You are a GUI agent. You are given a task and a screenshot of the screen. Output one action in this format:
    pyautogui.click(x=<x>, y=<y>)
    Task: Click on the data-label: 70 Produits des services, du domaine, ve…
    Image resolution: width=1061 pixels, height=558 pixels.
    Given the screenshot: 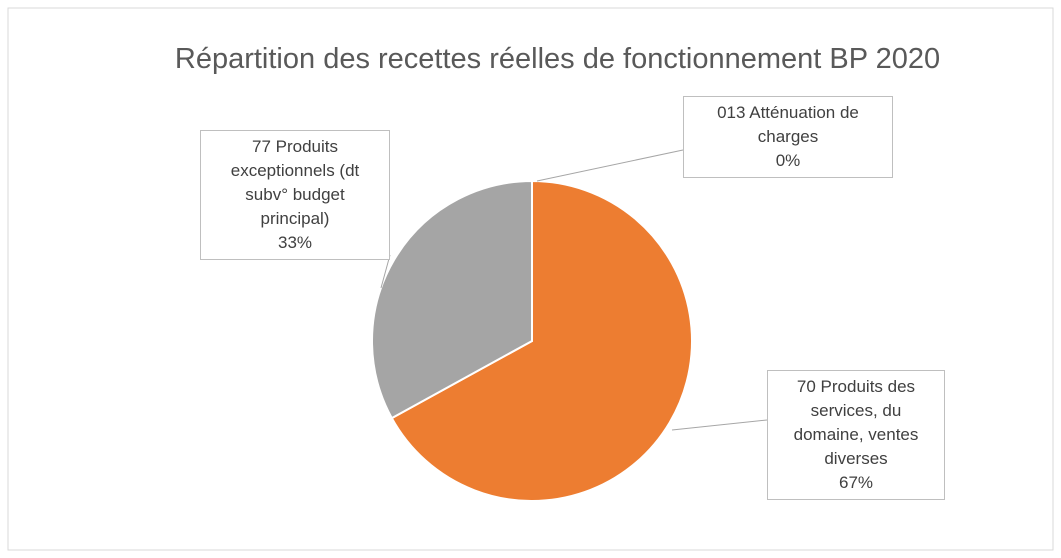 What is the action you would take?
    pyautogui.click(x=856, y=435)
    